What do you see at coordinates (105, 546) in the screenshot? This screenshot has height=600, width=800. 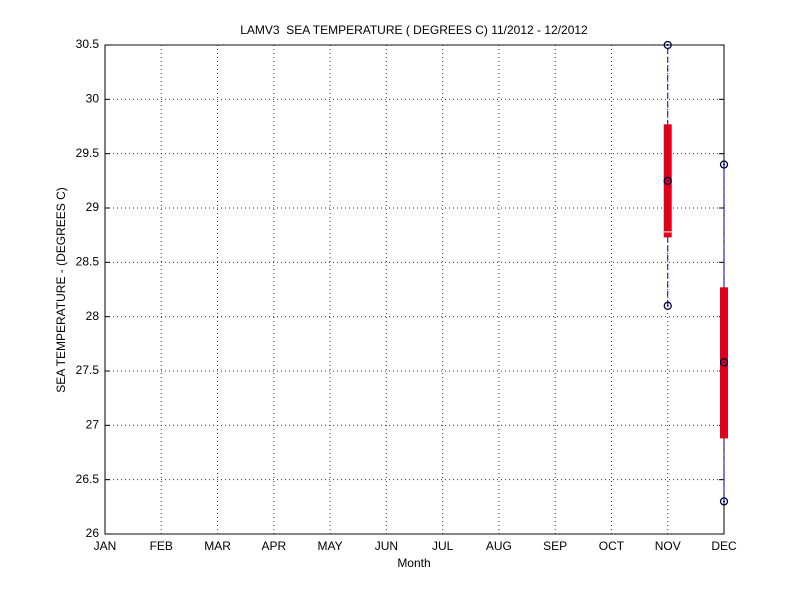 I see `x-tick-label: JAN` at bounding box center [105, 546].